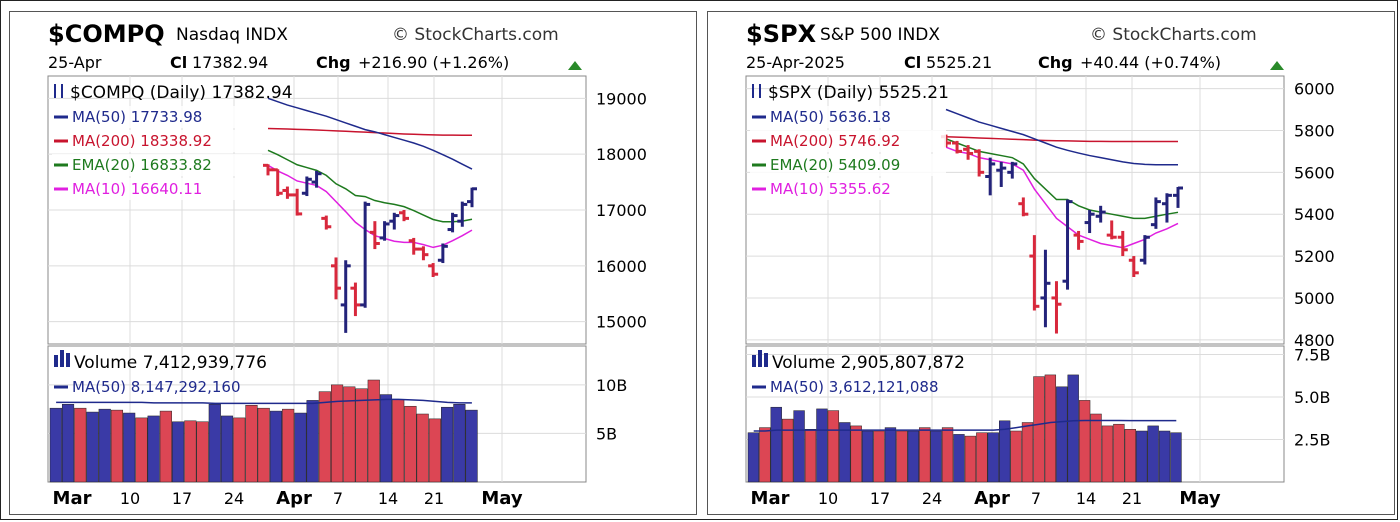  I want to click on ema20-line, so click(370, 186).